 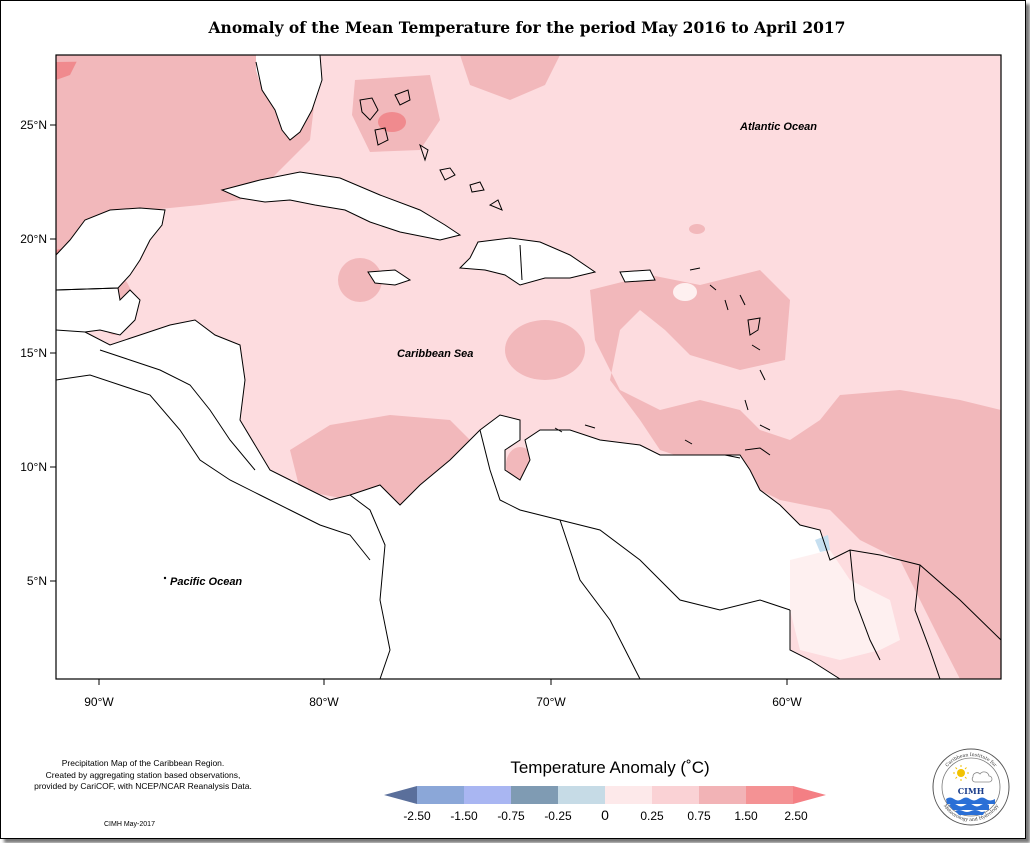 I want to click on land-puerto-rico, so click(x=637, y=276).